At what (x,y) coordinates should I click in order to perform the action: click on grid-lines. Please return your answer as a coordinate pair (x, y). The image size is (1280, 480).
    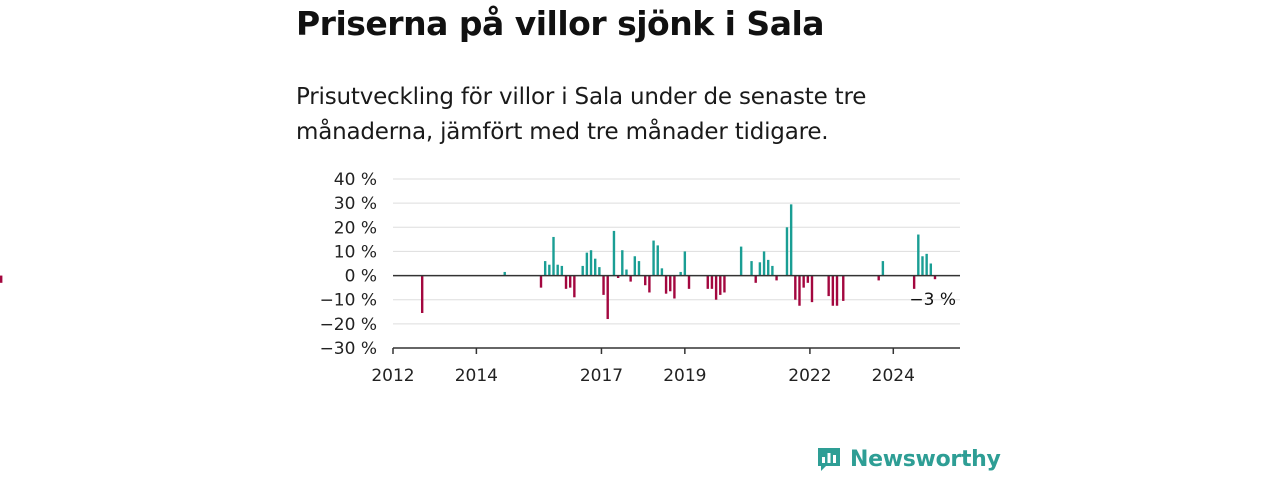
    Looking at the image, I should click on (676, 251).